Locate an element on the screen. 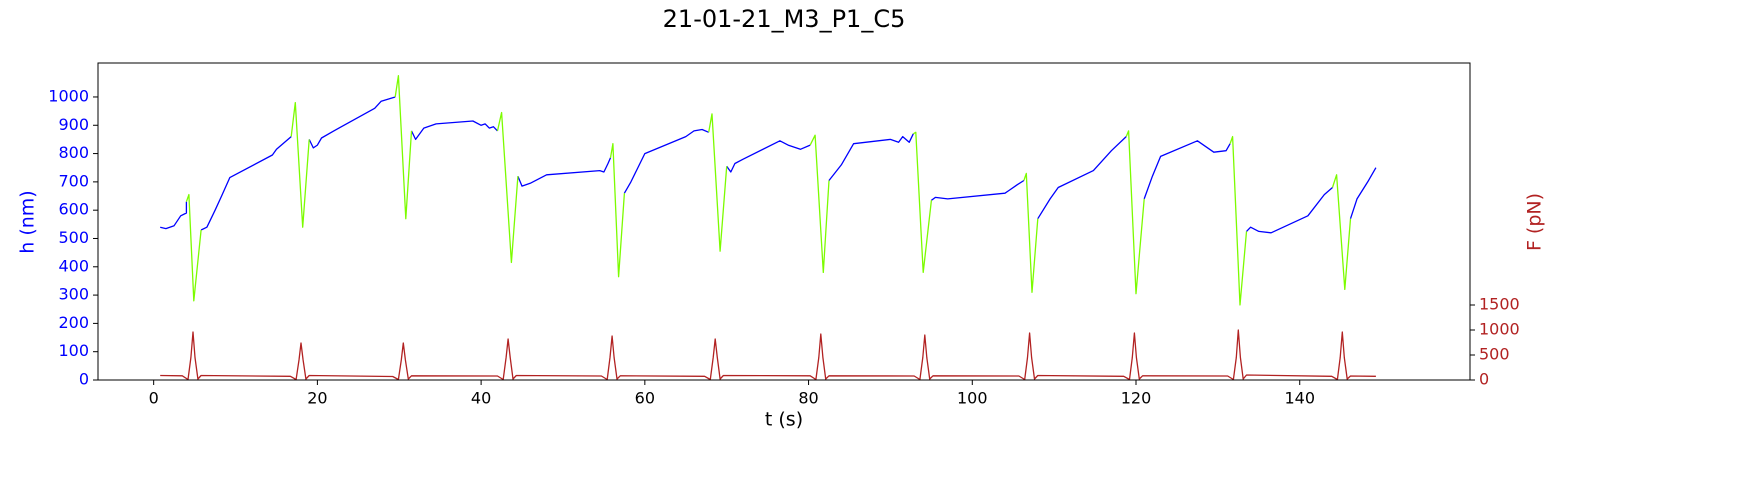 Image resolution: width=1740 pixels, height=500 pixels. data-line is located at coordinates (768, 355).